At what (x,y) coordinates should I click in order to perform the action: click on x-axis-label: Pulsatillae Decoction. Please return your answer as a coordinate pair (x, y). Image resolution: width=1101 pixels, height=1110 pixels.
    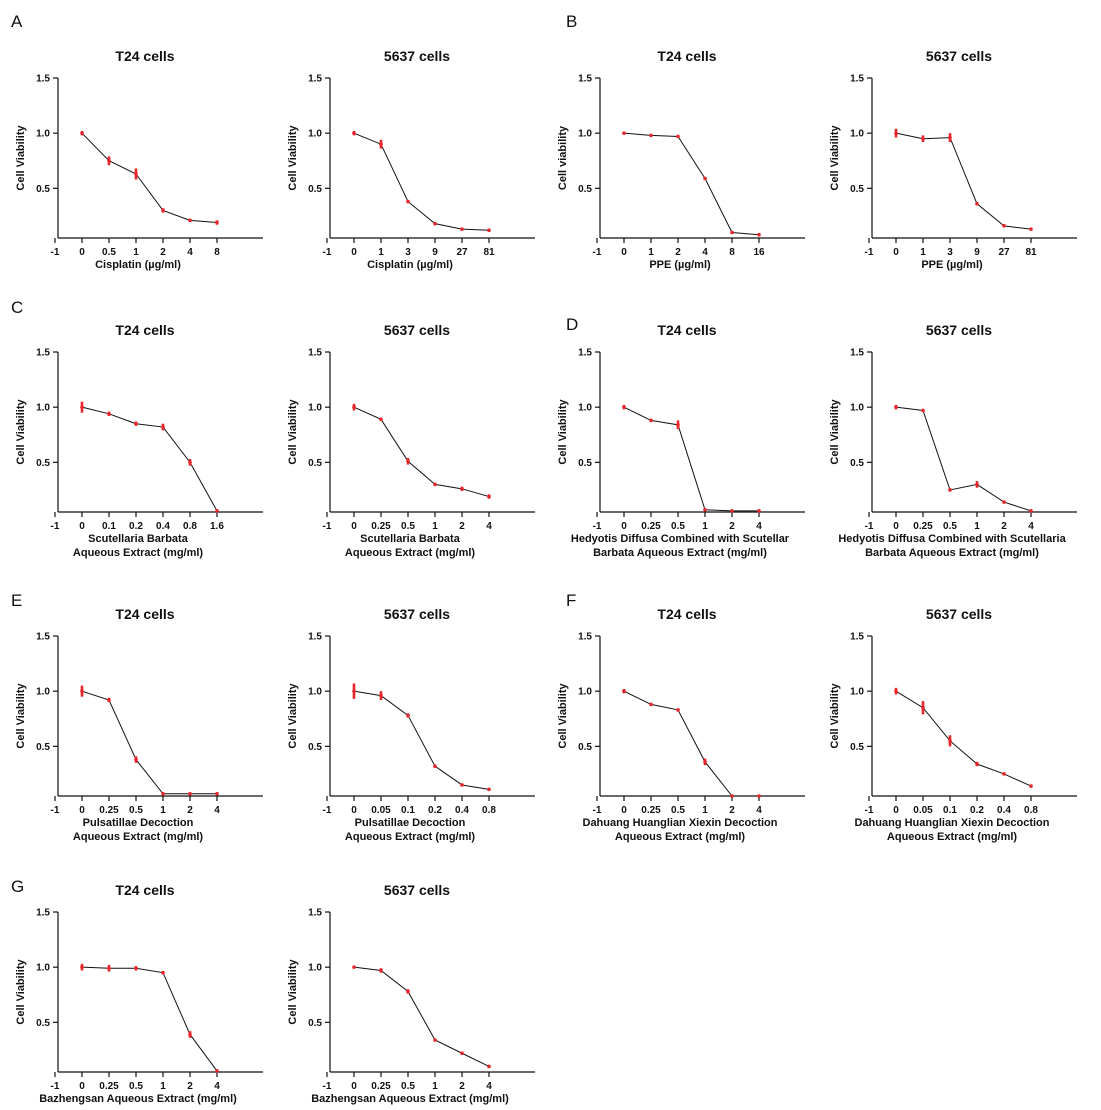
    Looking at the image, I should click on (410, 823).